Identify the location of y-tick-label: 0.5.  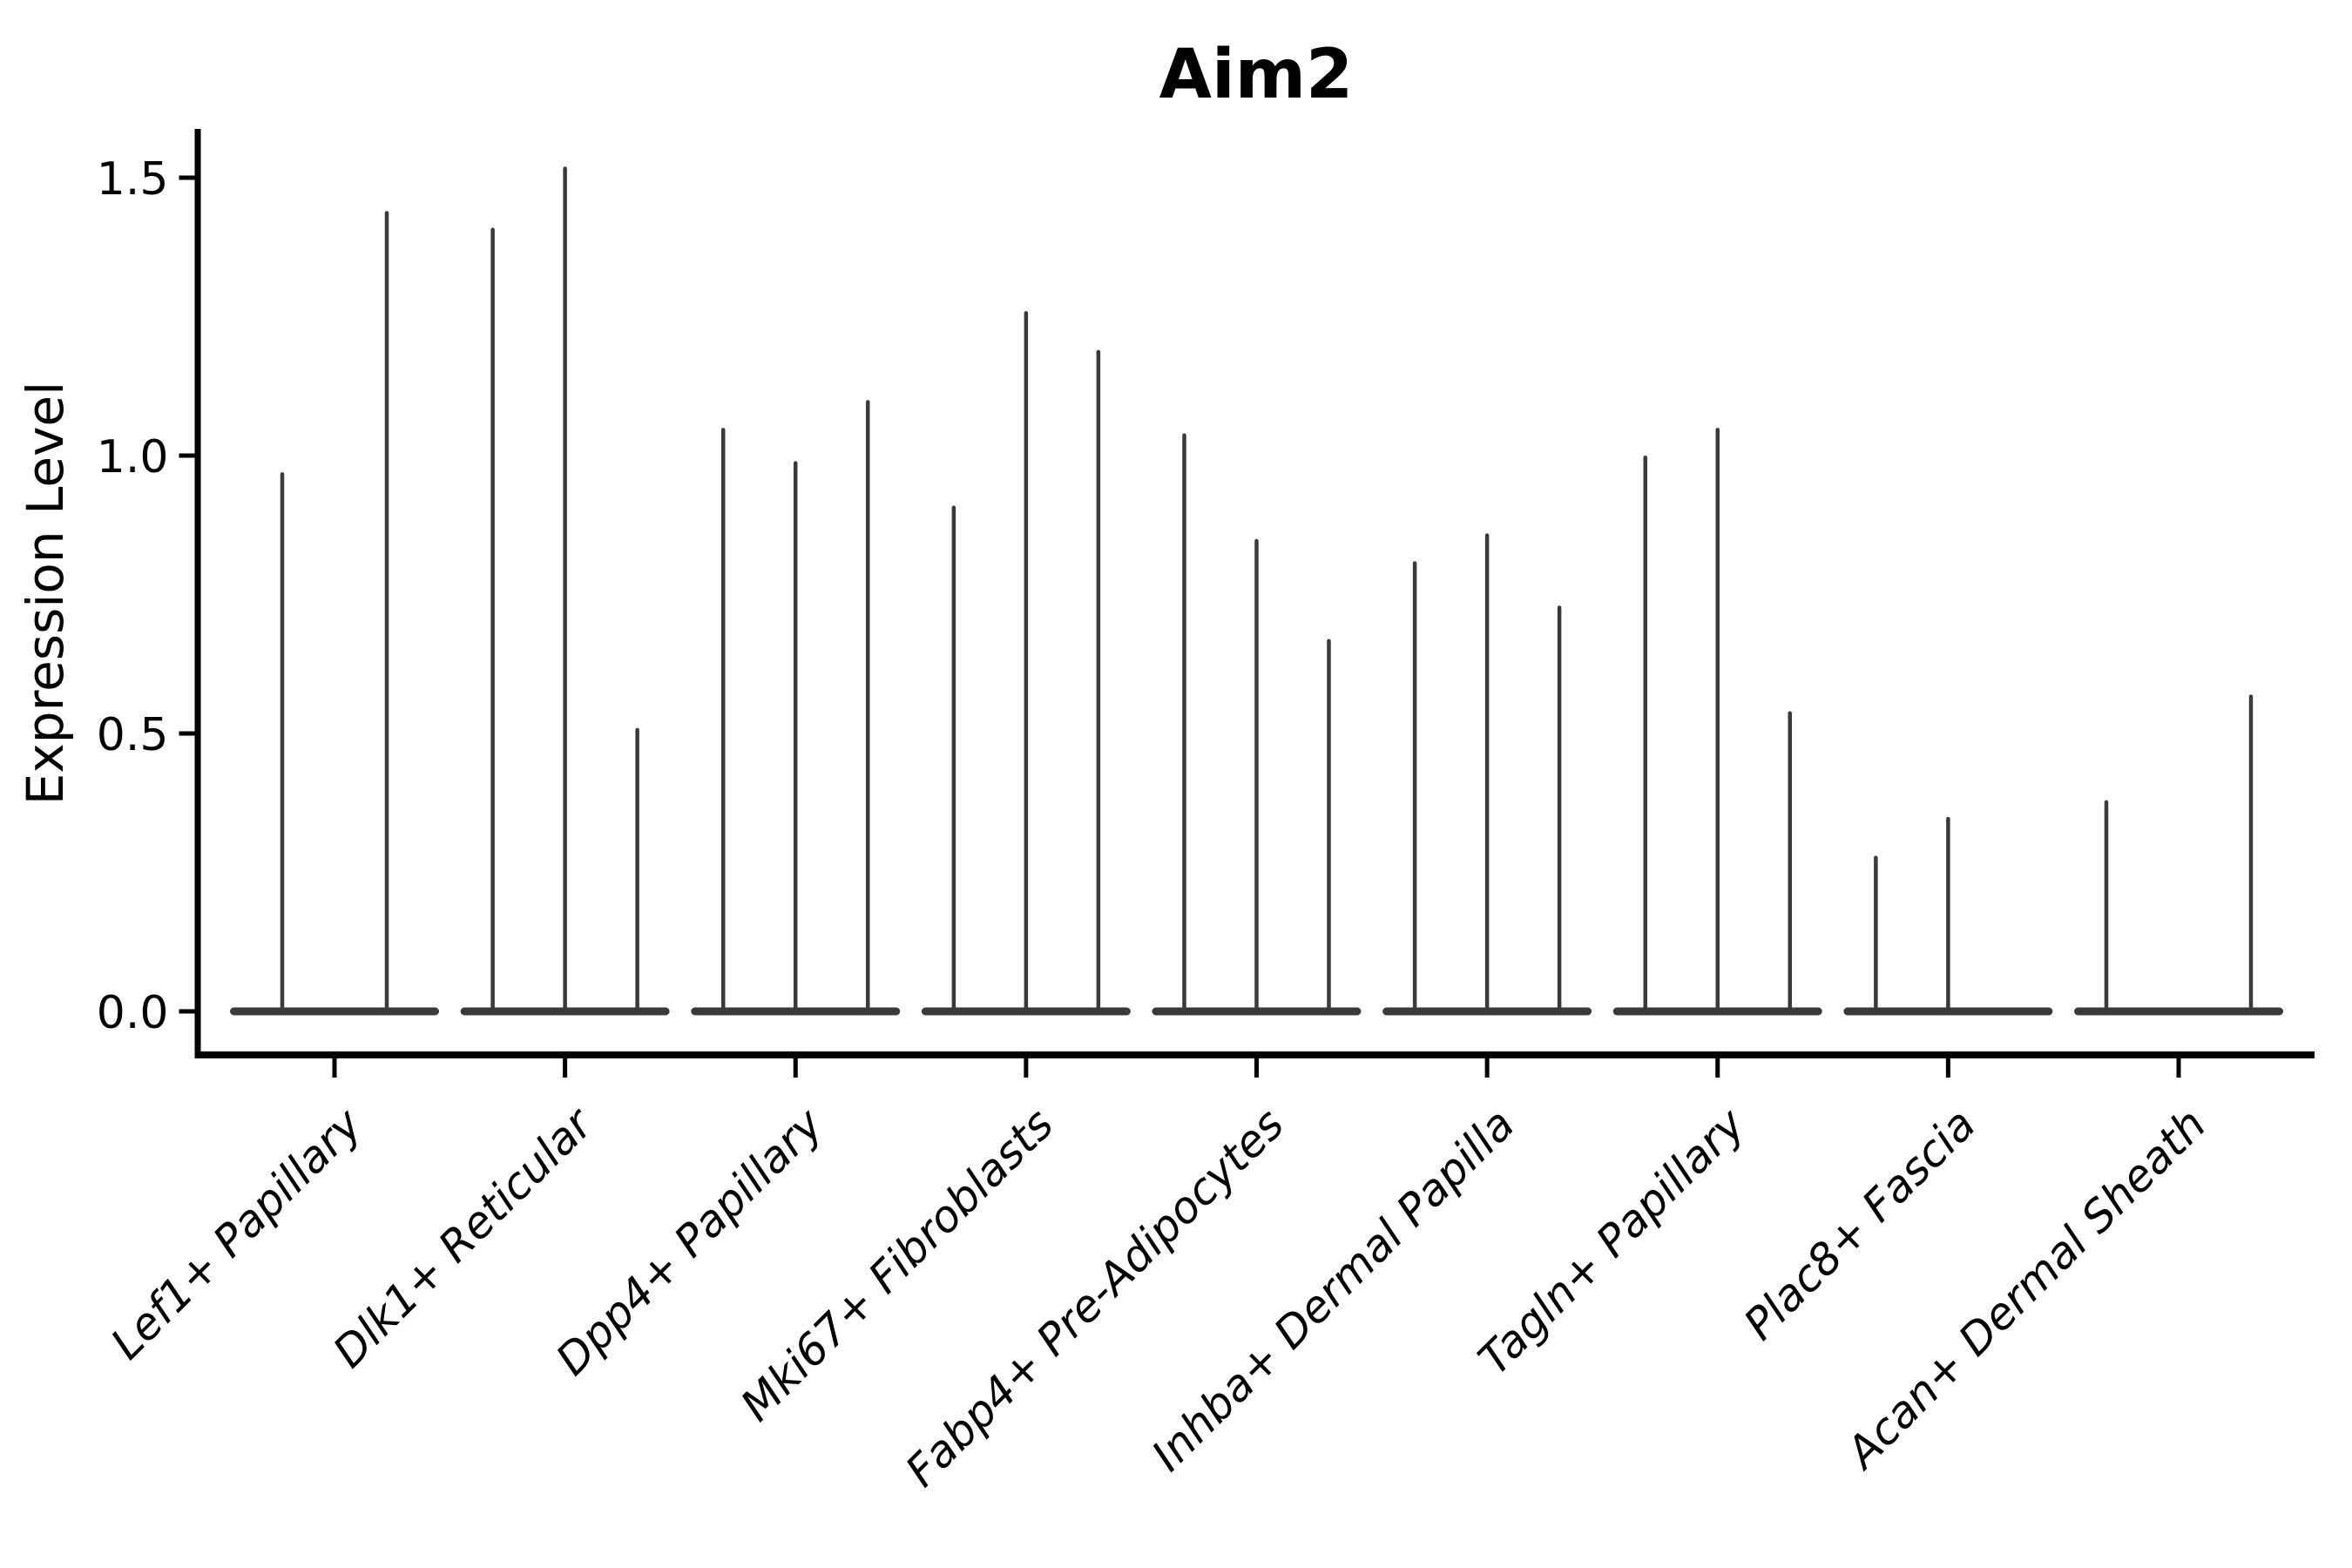
(133, 735).